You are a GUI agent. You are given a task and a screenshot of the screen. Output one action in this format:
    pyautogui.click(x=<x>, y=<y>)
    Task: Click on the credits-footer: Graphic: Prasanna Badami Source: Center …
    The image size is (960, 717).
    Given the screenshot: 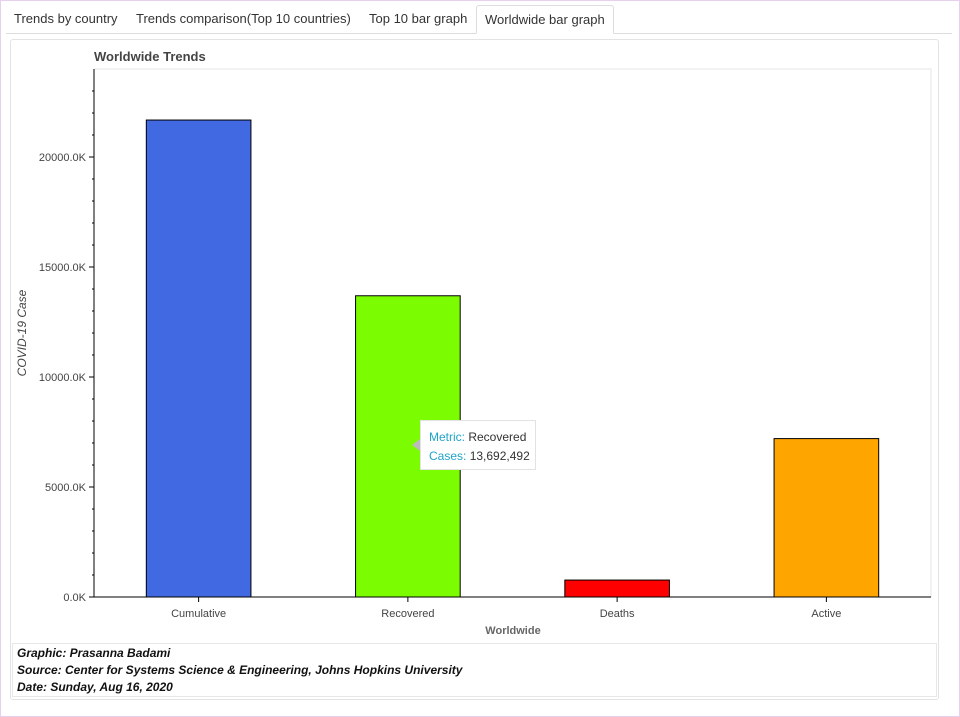 What is the action you would take?
    pyautogui.click(x=474, y=670)
    